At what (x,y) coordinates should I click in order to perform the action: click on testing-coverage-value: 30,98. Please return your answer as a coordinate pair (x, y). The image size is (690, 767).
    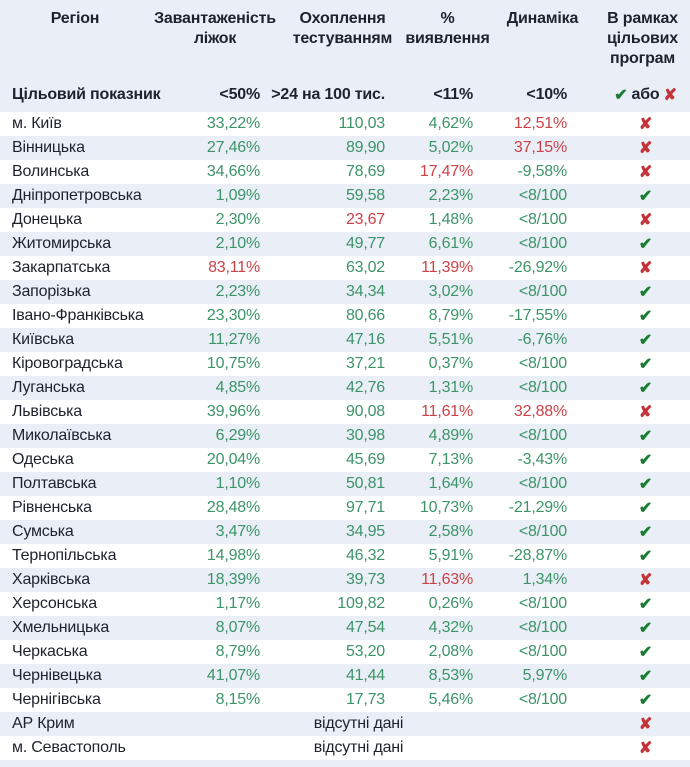
    Looking at the image, I should click on (365, 435).